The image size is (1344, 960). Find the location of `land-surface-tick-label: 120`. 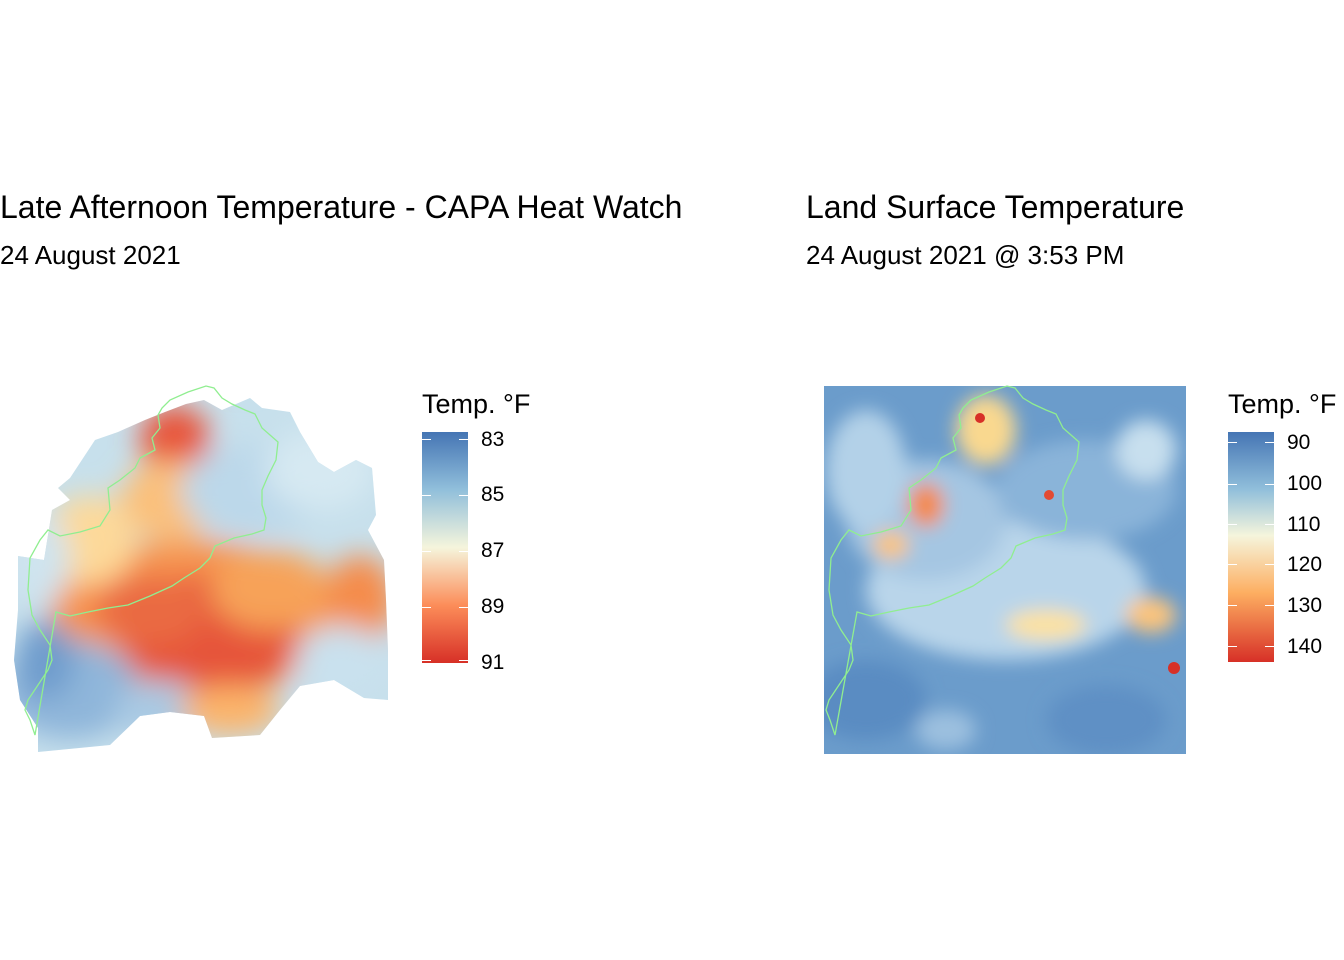

land-surface-tick-label: 120 is located at coordinates (1305, 564).